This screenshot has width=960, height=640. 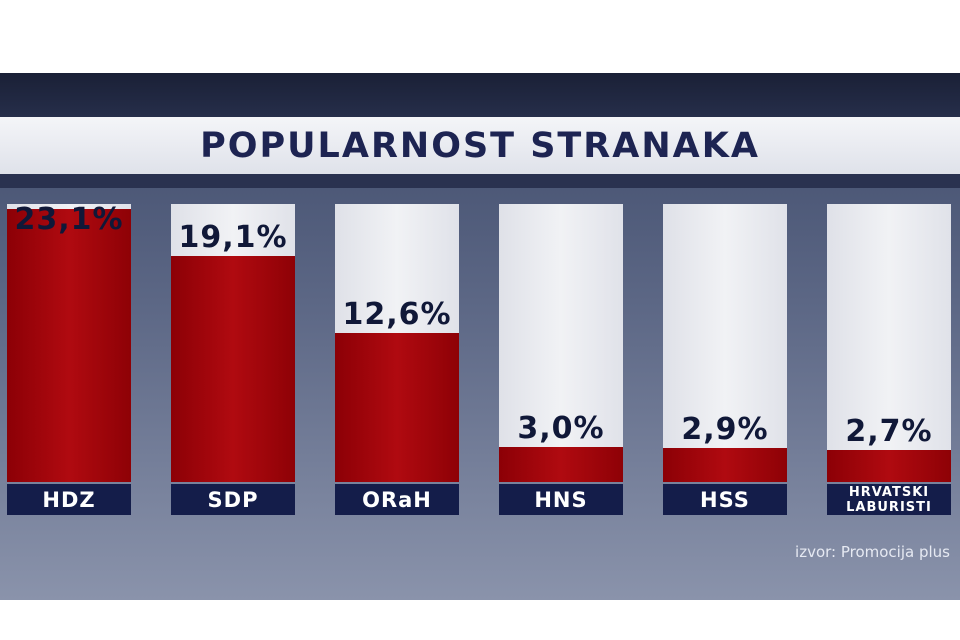 What do you see at coordinates (233, 238) in the screenshot?
I see `bar-value-label: 19,1%` at bounding box center [233, 238].